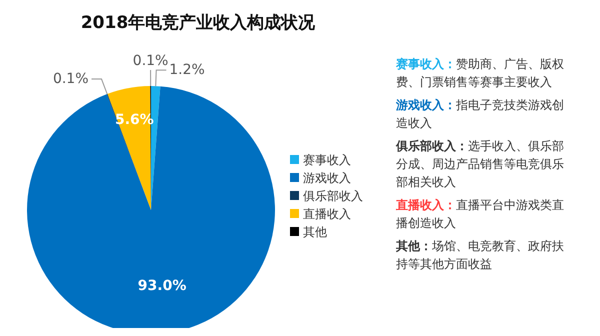  I want to click on legend-label: 赛事收入, so click(327, 160).